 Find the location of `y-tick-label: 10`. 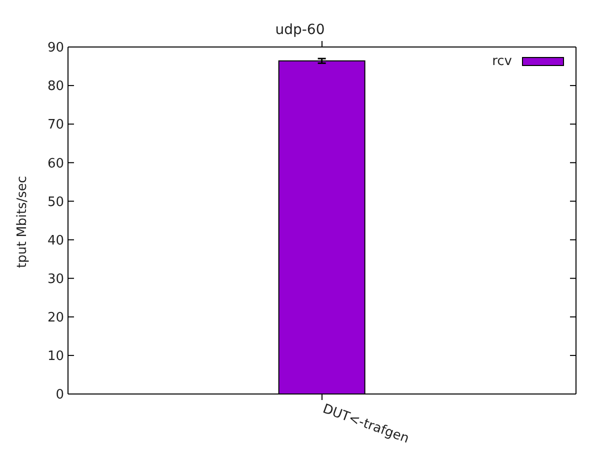

y-tick-label: 10 is located at coordinates (55, 356).